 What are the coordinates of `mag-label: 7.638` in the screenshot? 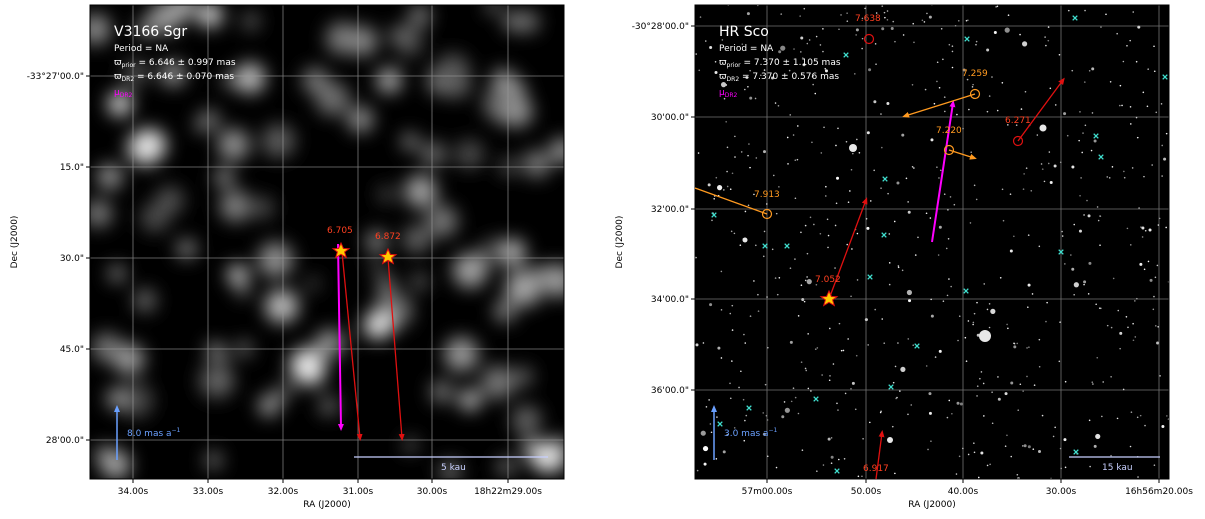 It's located at (868, 19).